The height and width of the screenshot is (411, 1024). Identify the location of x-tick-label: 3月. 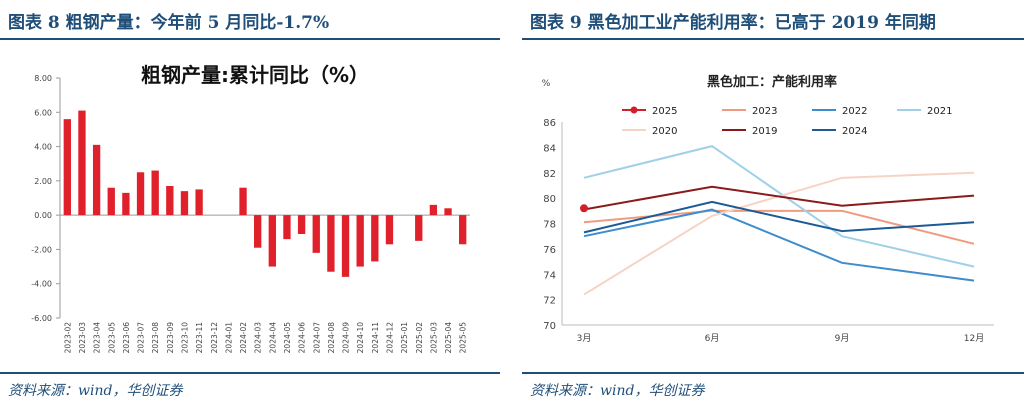
(584, 338).